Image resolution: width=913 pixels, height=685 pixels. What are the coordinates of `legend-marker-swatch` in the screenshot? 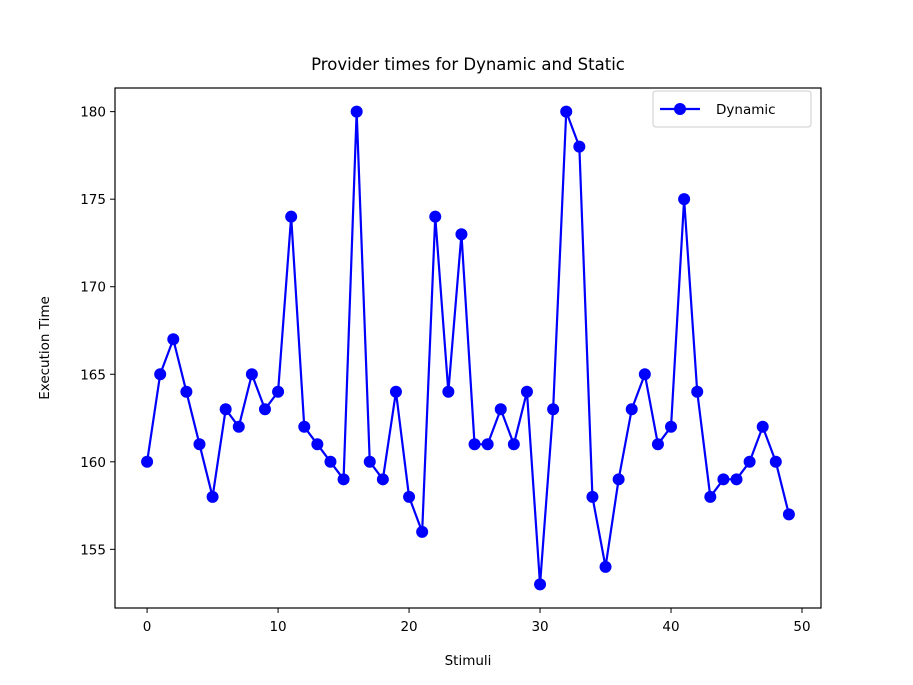 It's located at (680, 109).